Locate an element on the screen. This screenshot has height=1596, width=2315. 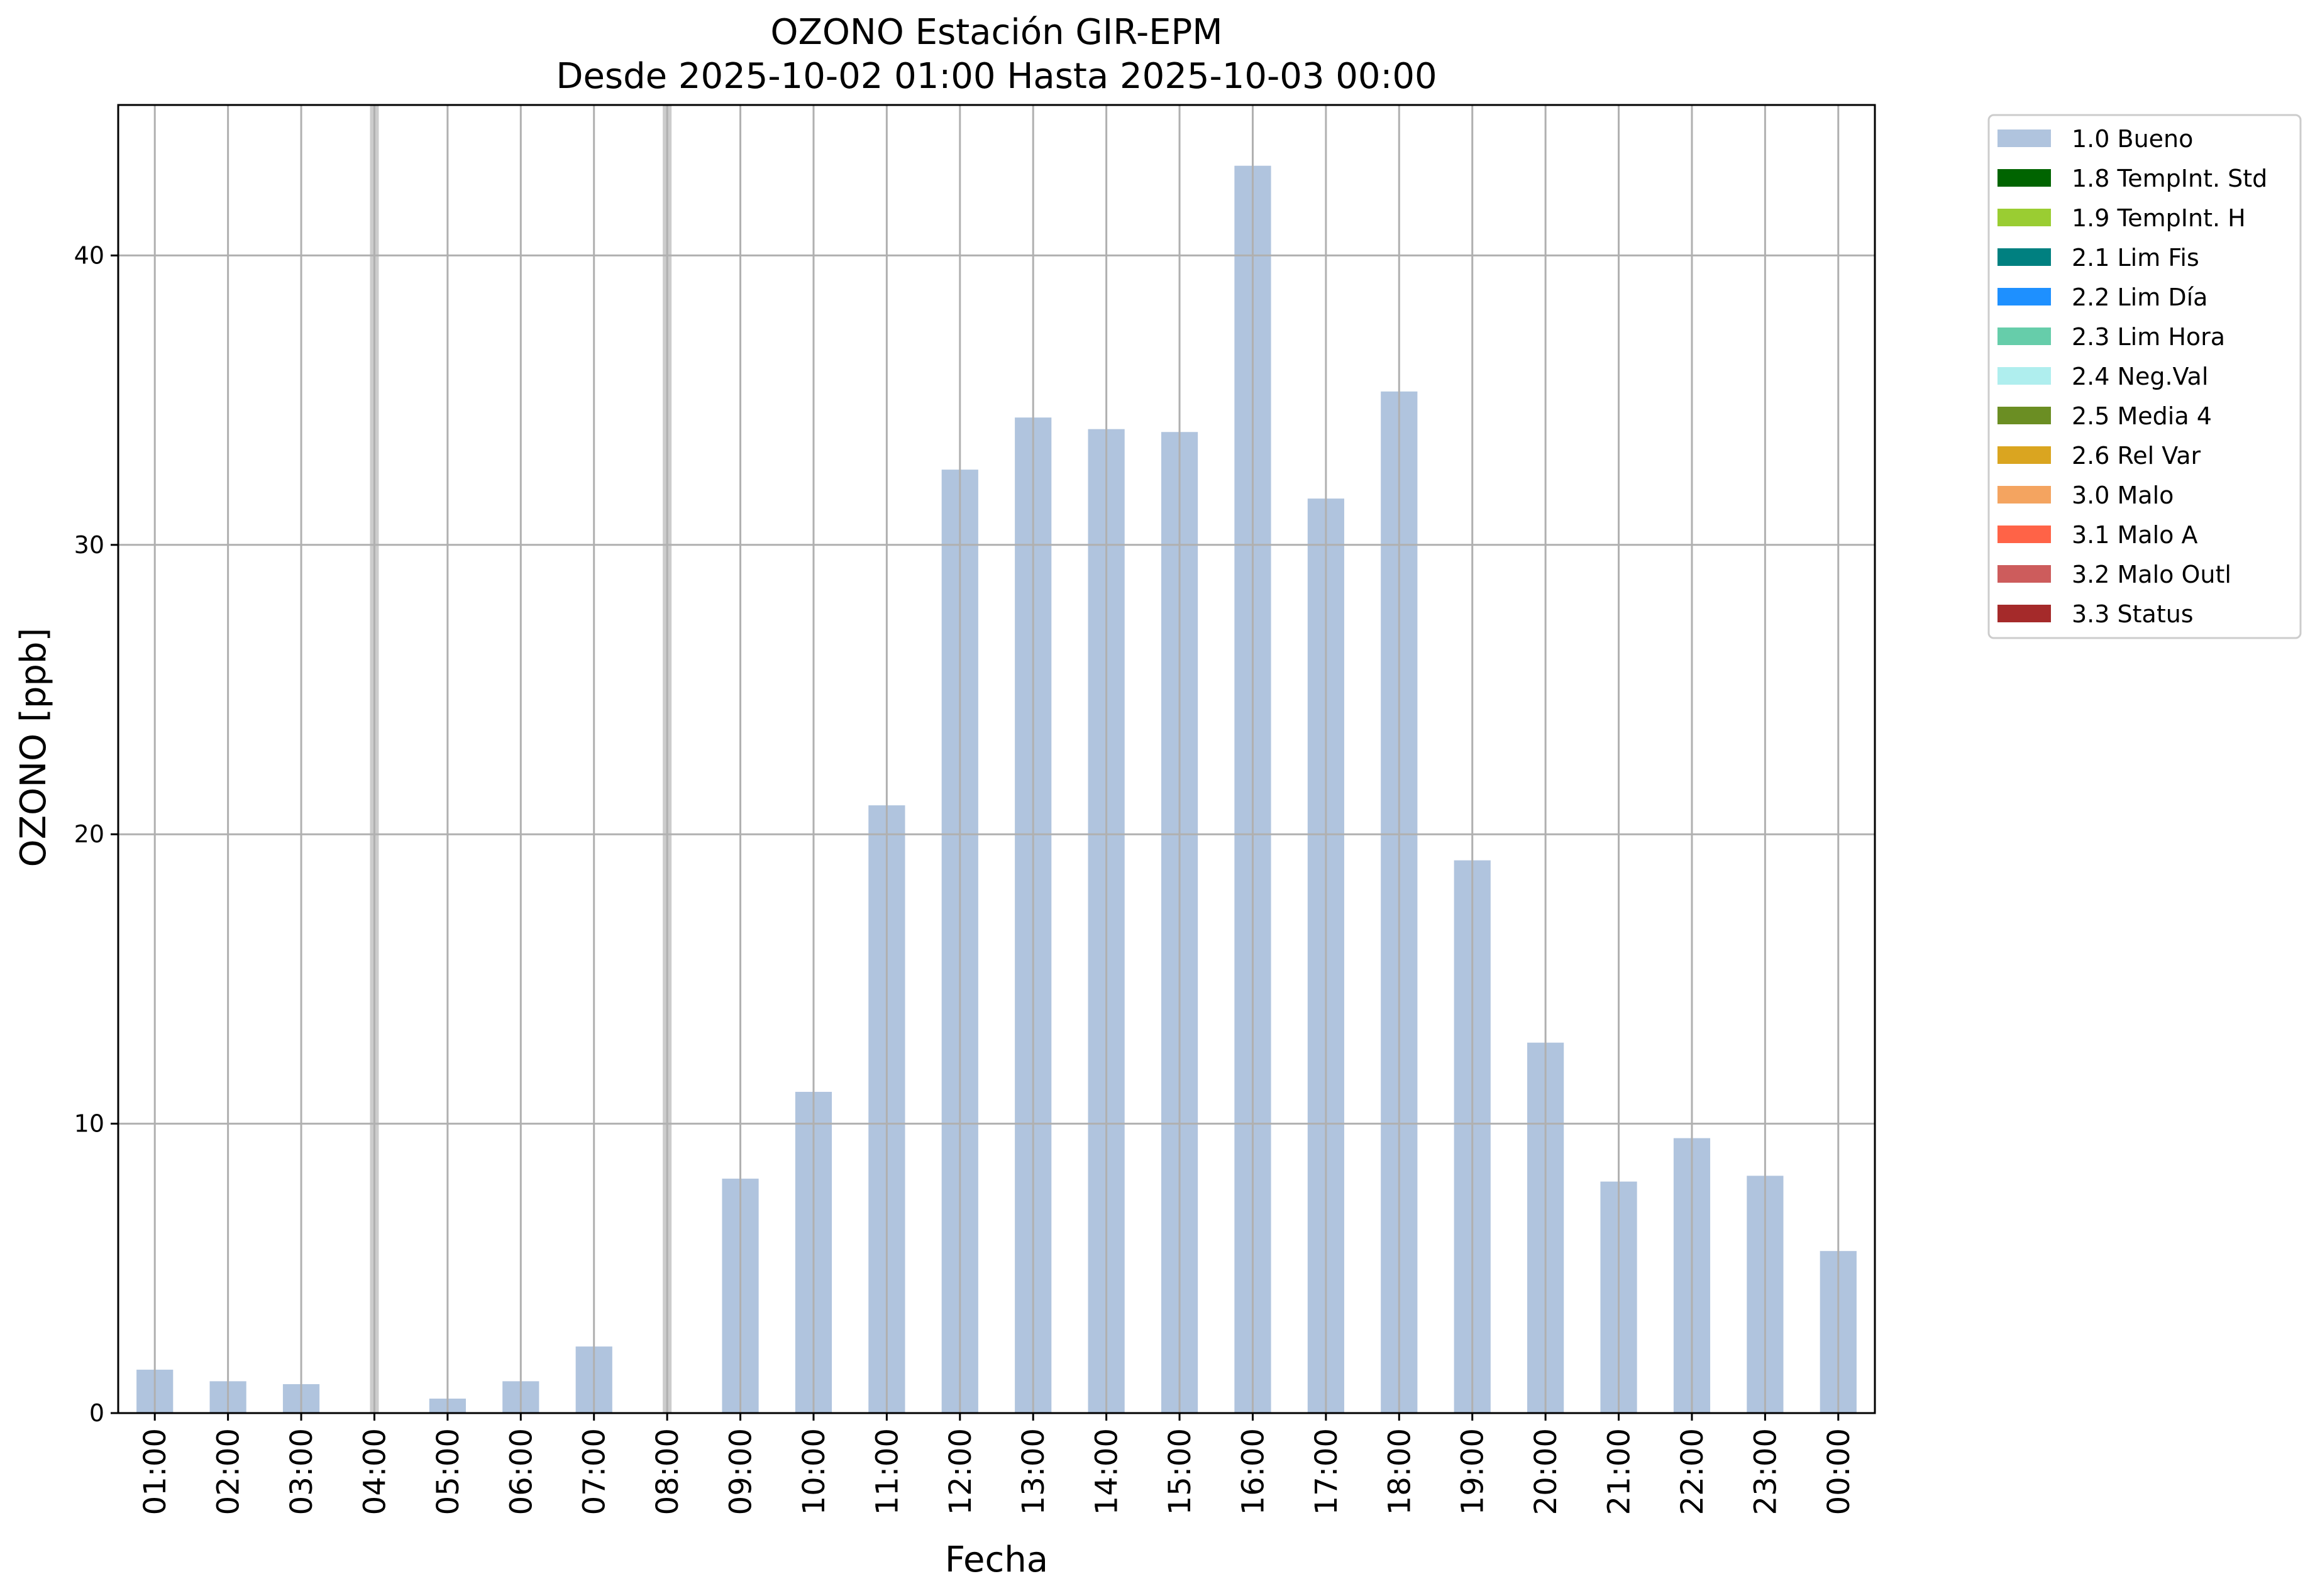
x-tick-label: 22:00 is located at coordinates (1692, 1471).